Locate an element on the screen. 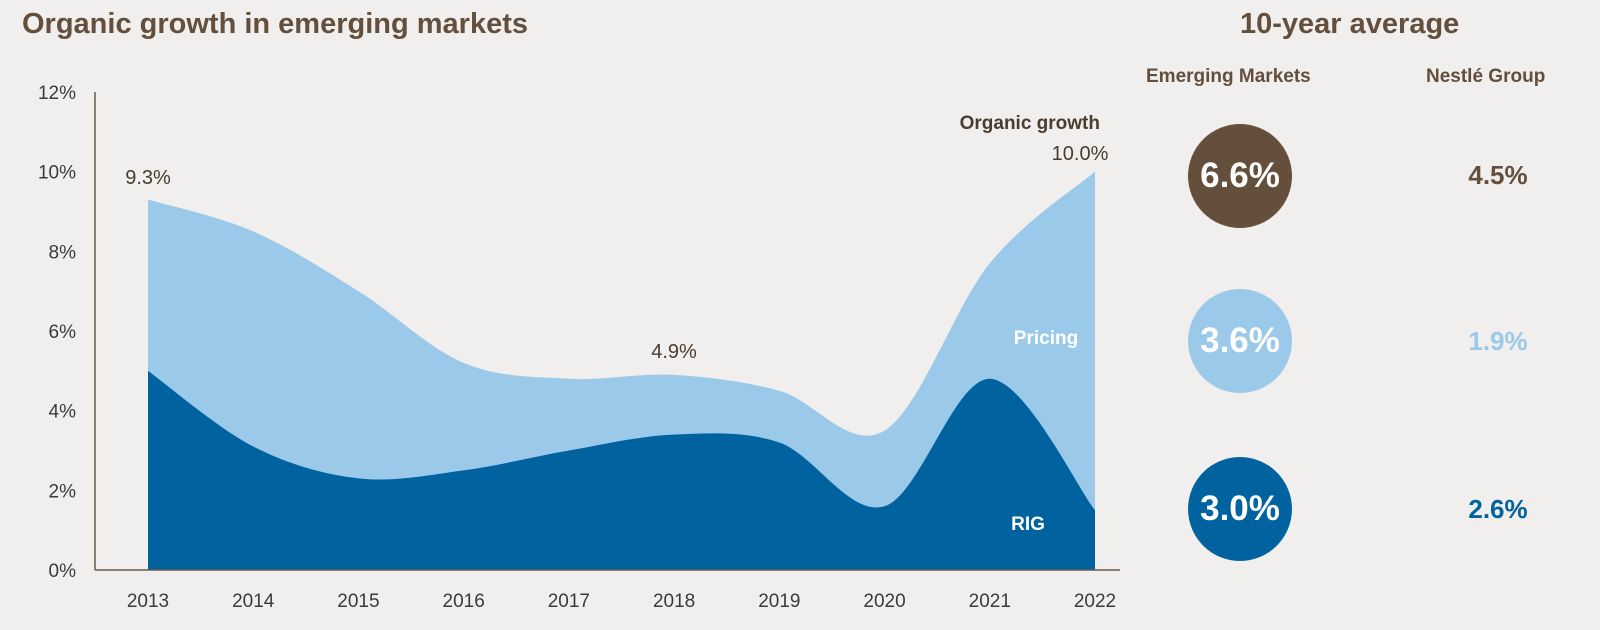 The width and height of the screenshot is (1600, 630). y-tick-label: 10% is located at coordinates (57, 173).